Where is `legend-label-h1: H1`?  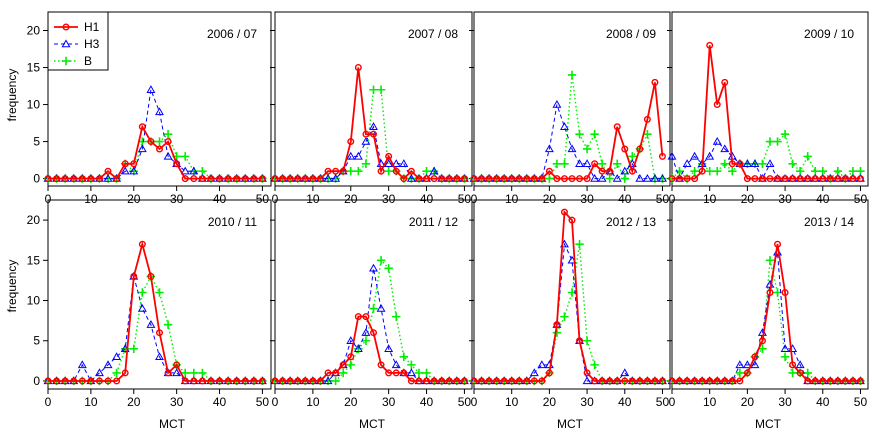
legend-label-h1: H1 is located at coordinates (92, 27).